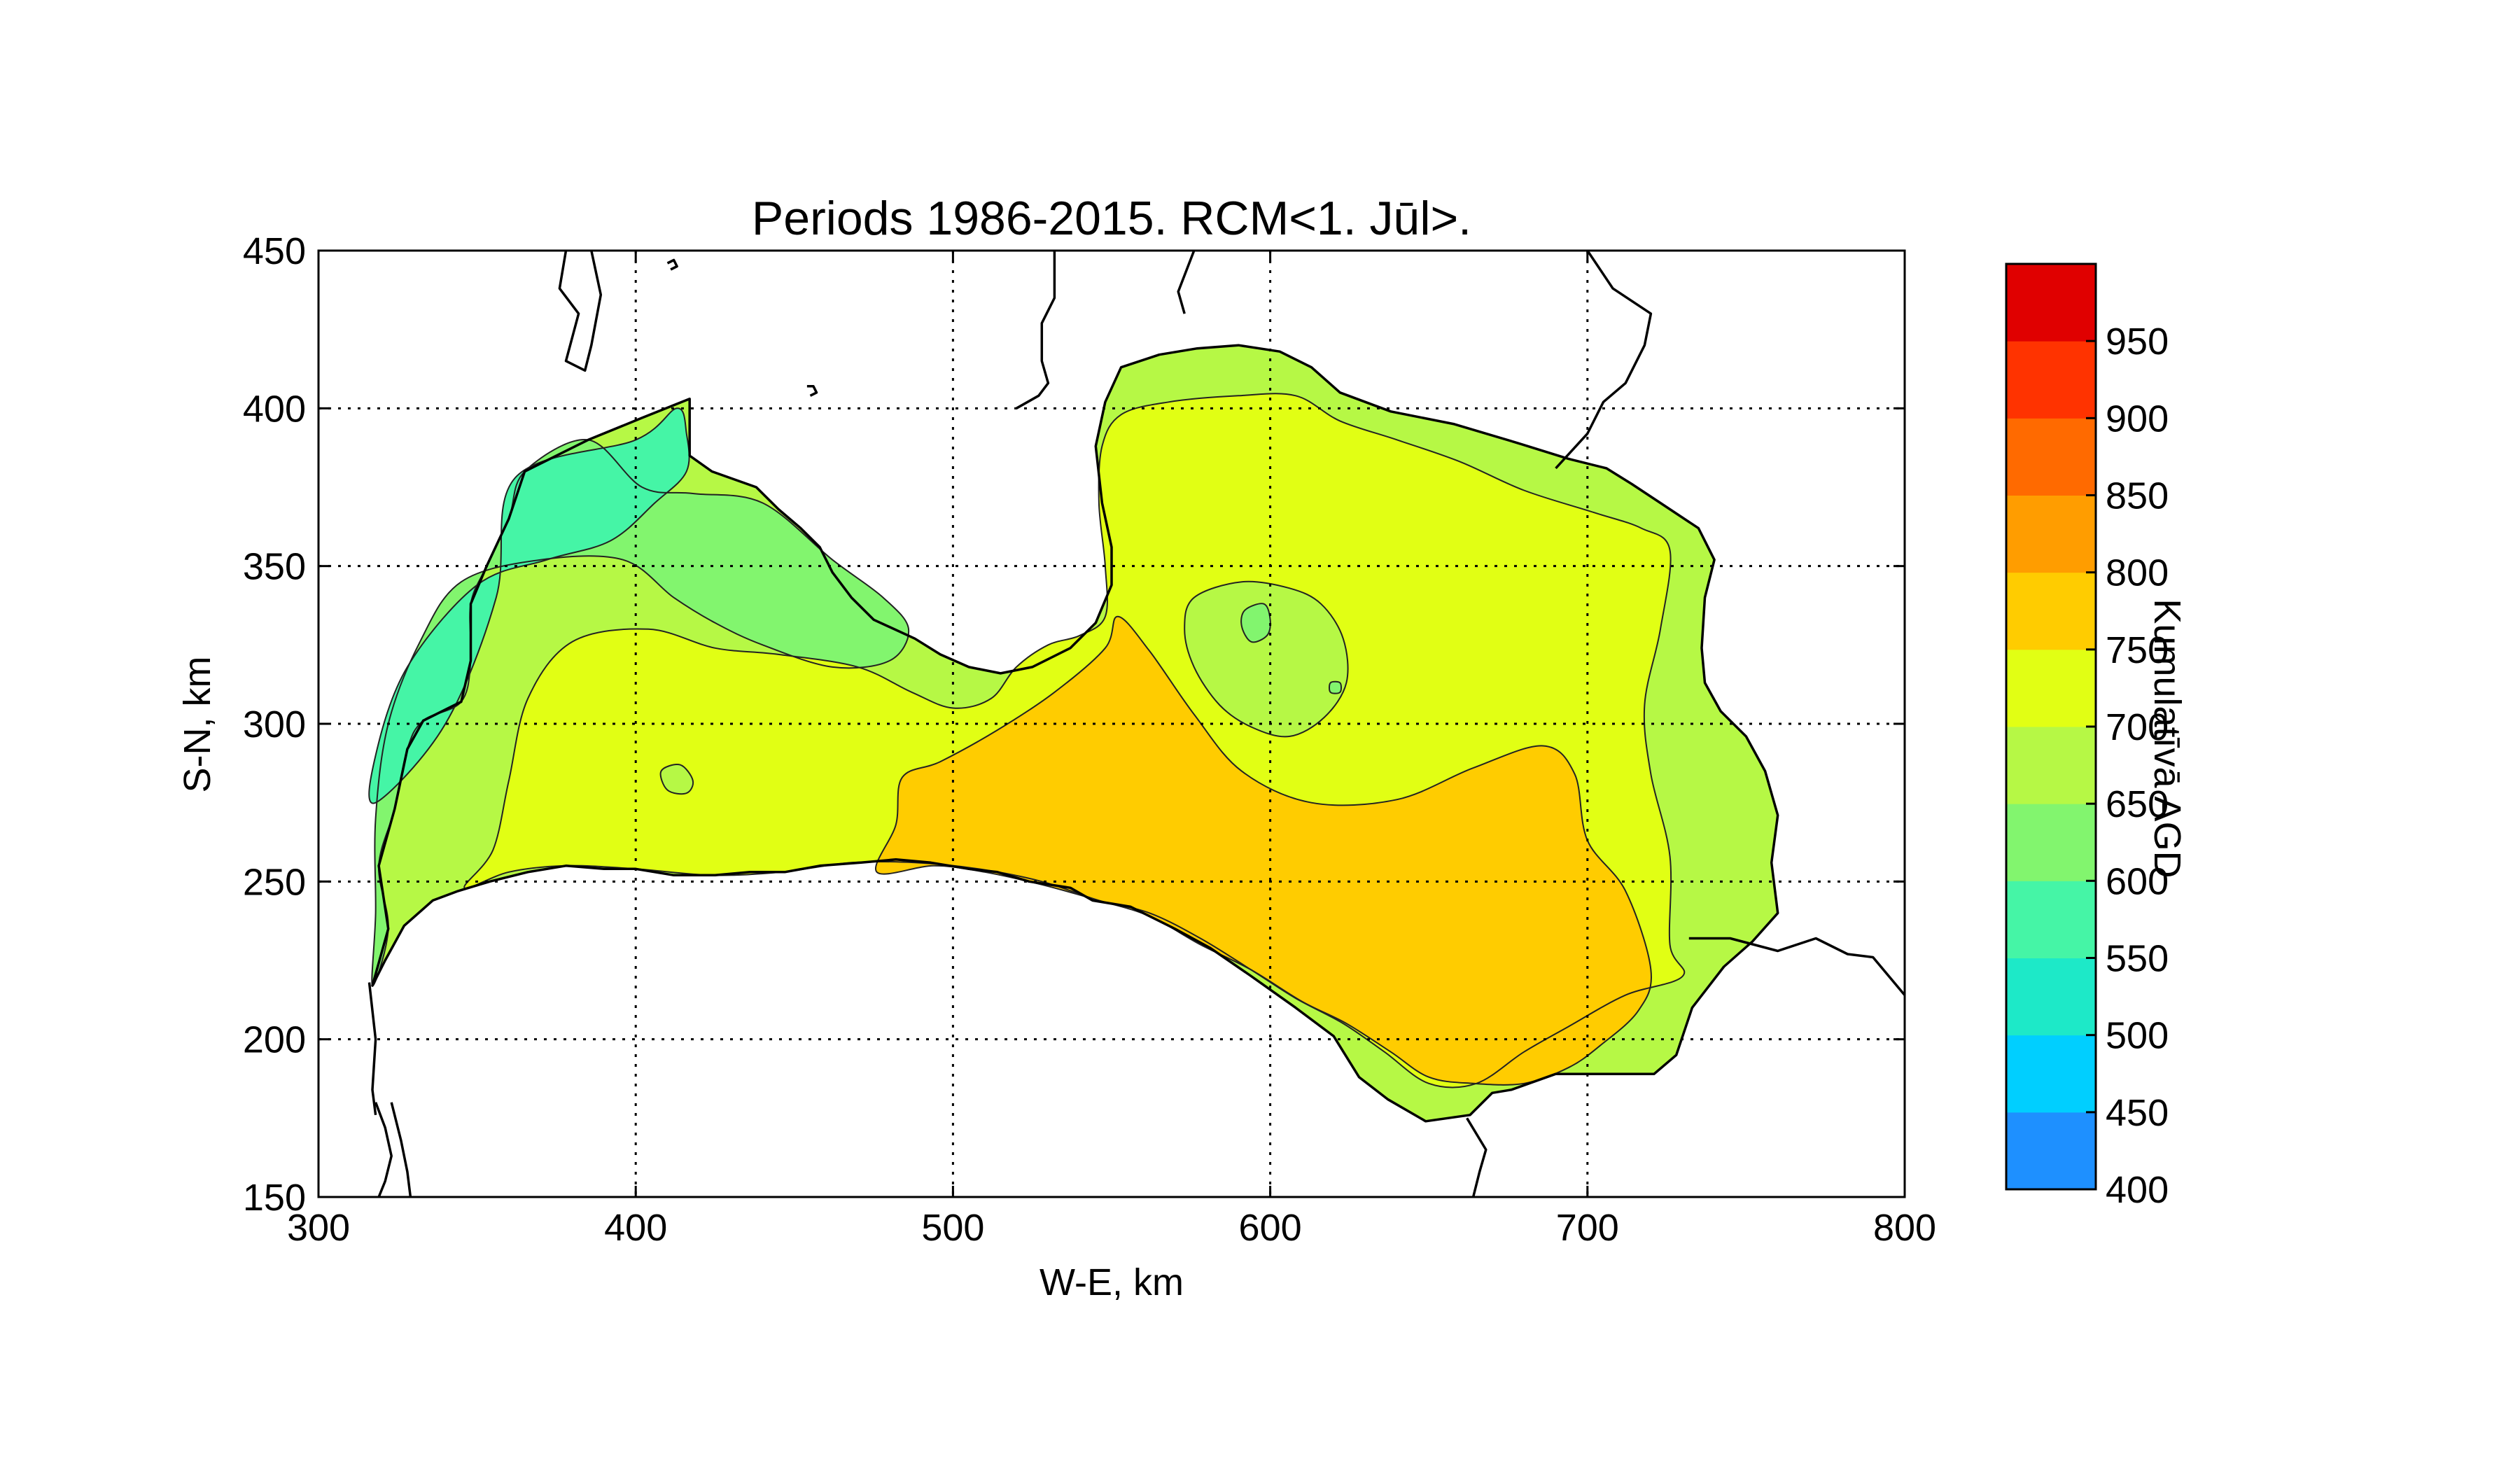  What do you see at coordinates (1904, 1228) in the screenshot?
I see `x-tick-label: 800` at bounding box center [1904, 1228].